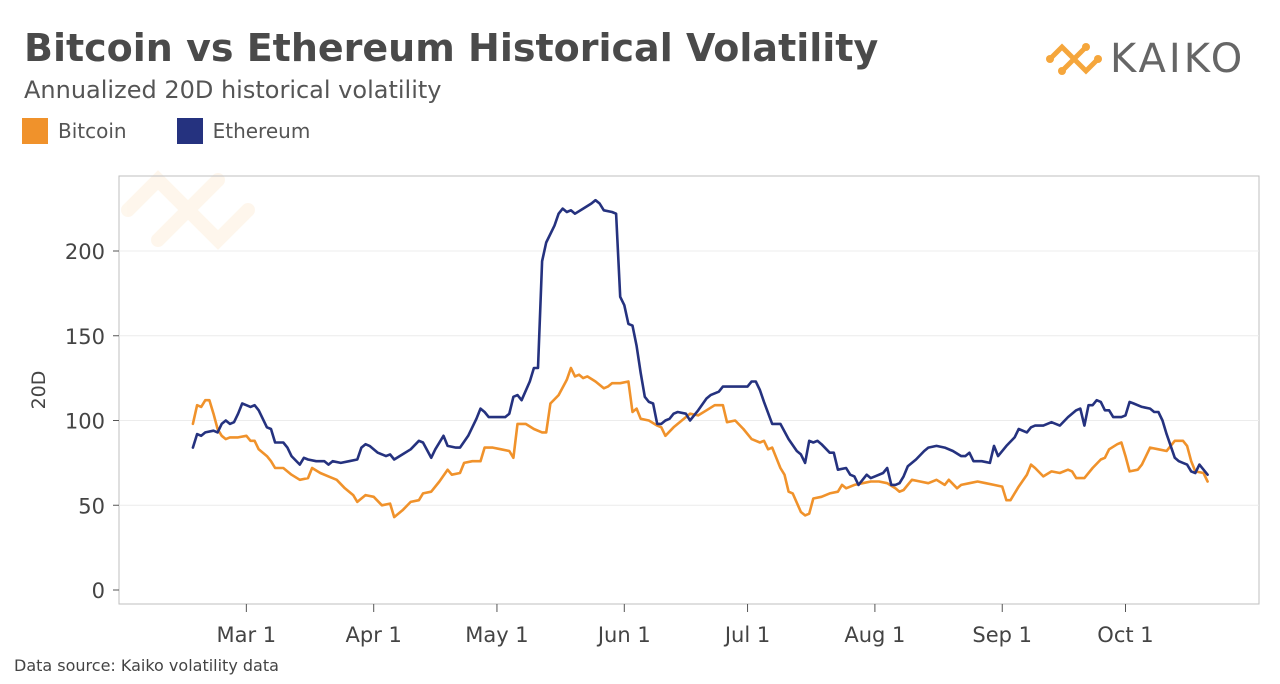 Image resolution: width=1280 pixels, height=684 pixels. What do you see at coordinates (92, 131) in the screenshot?
I see `legend-label-bitcoin: Bitcoin` at bounding box center [92, 131].